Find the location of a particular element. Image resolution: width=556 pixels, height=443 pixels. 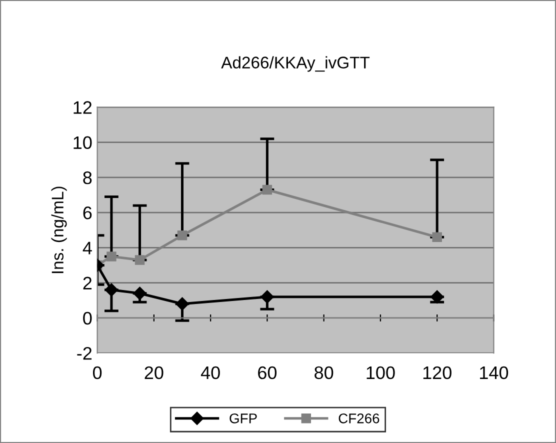

y-tick-label: 4 is located at coordinates (87, 248).